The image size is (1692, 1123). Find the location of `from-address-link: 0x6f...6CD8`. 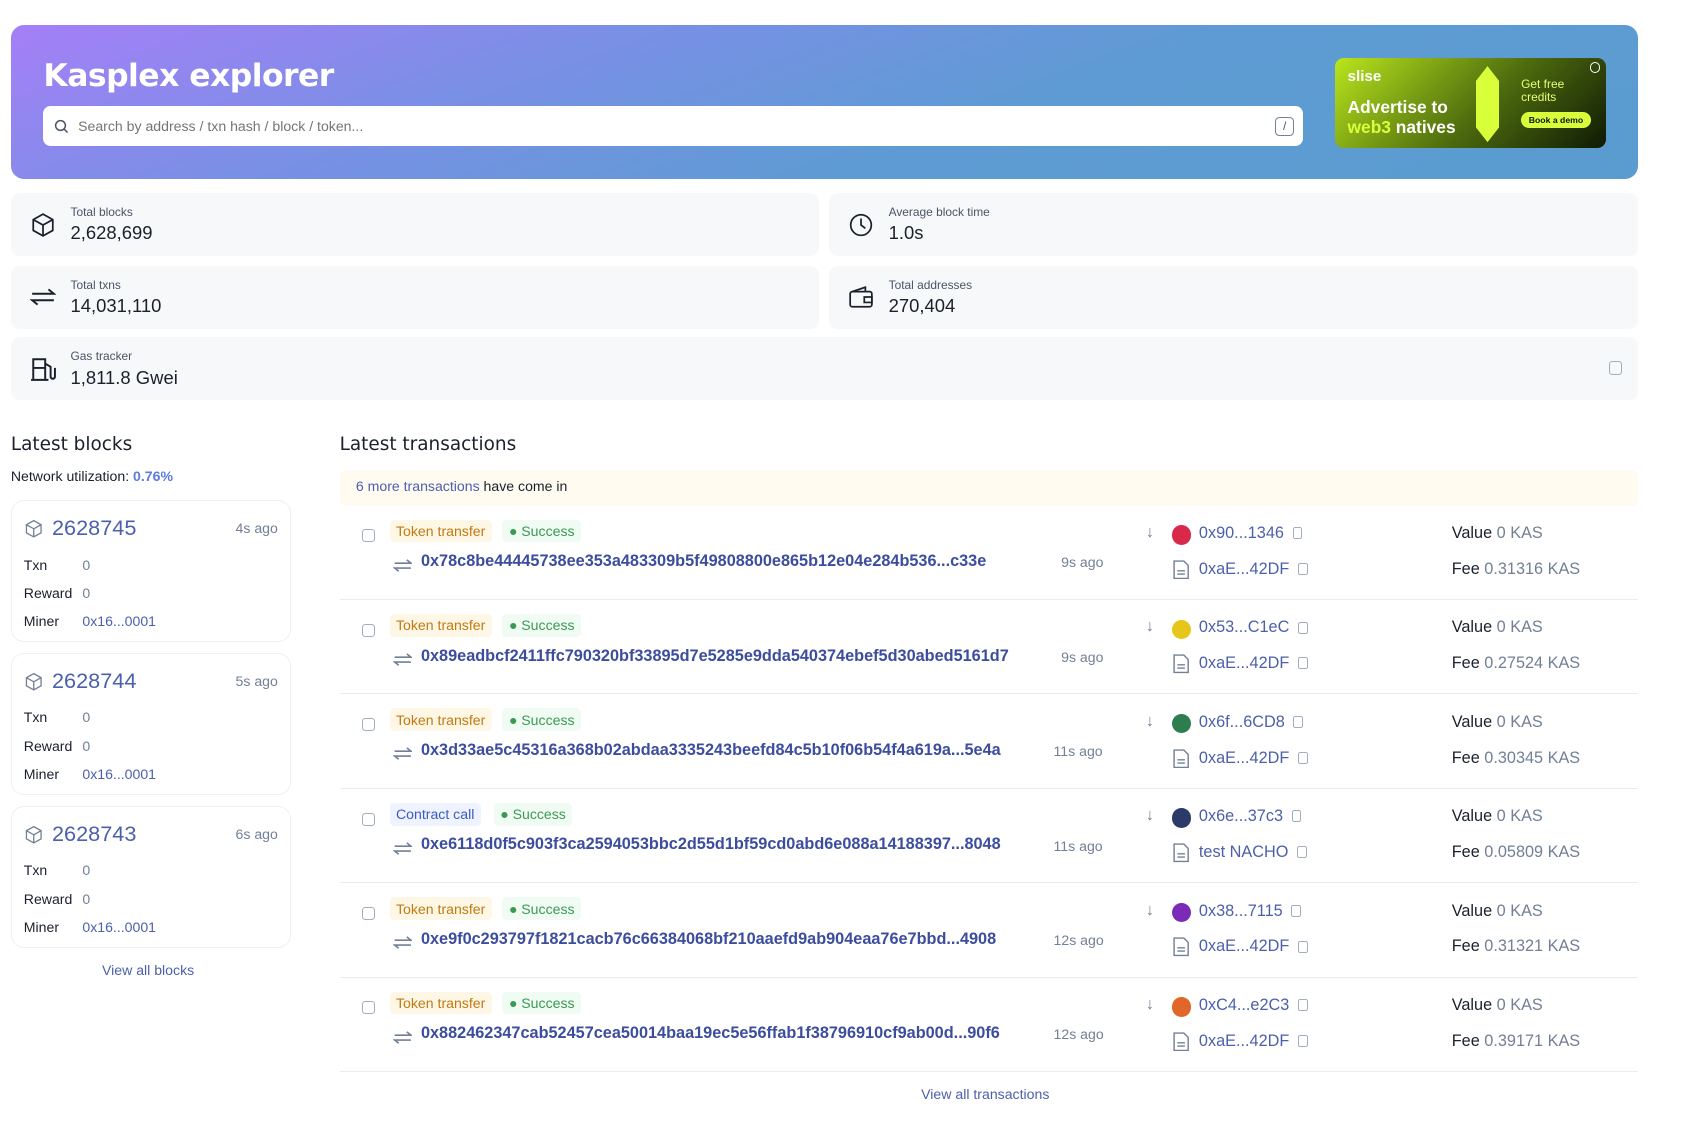

from-address-link: 0x6f...6CD8 is located at coordinates (1241, 721).